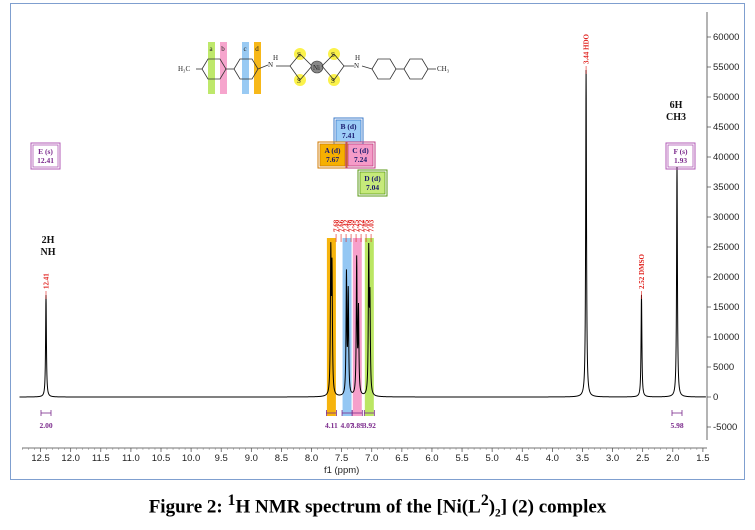  I want to click on nickel-label: Ni, so click(316, 68).